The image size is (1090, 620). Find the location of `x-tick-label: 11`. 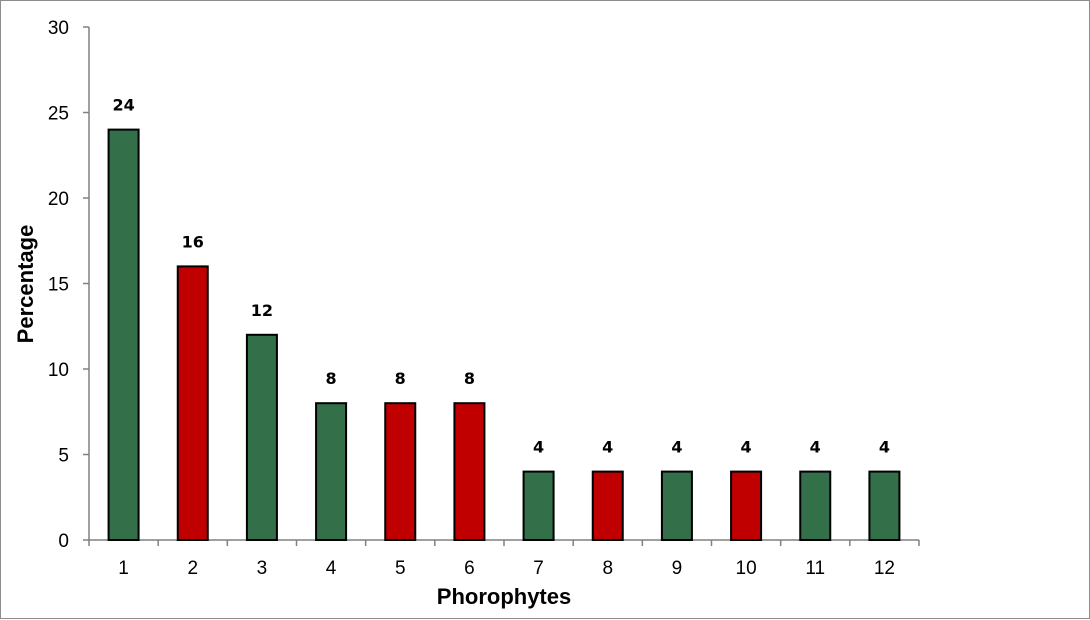

x-tick-label: 11 is located at coordinates (815, 568).